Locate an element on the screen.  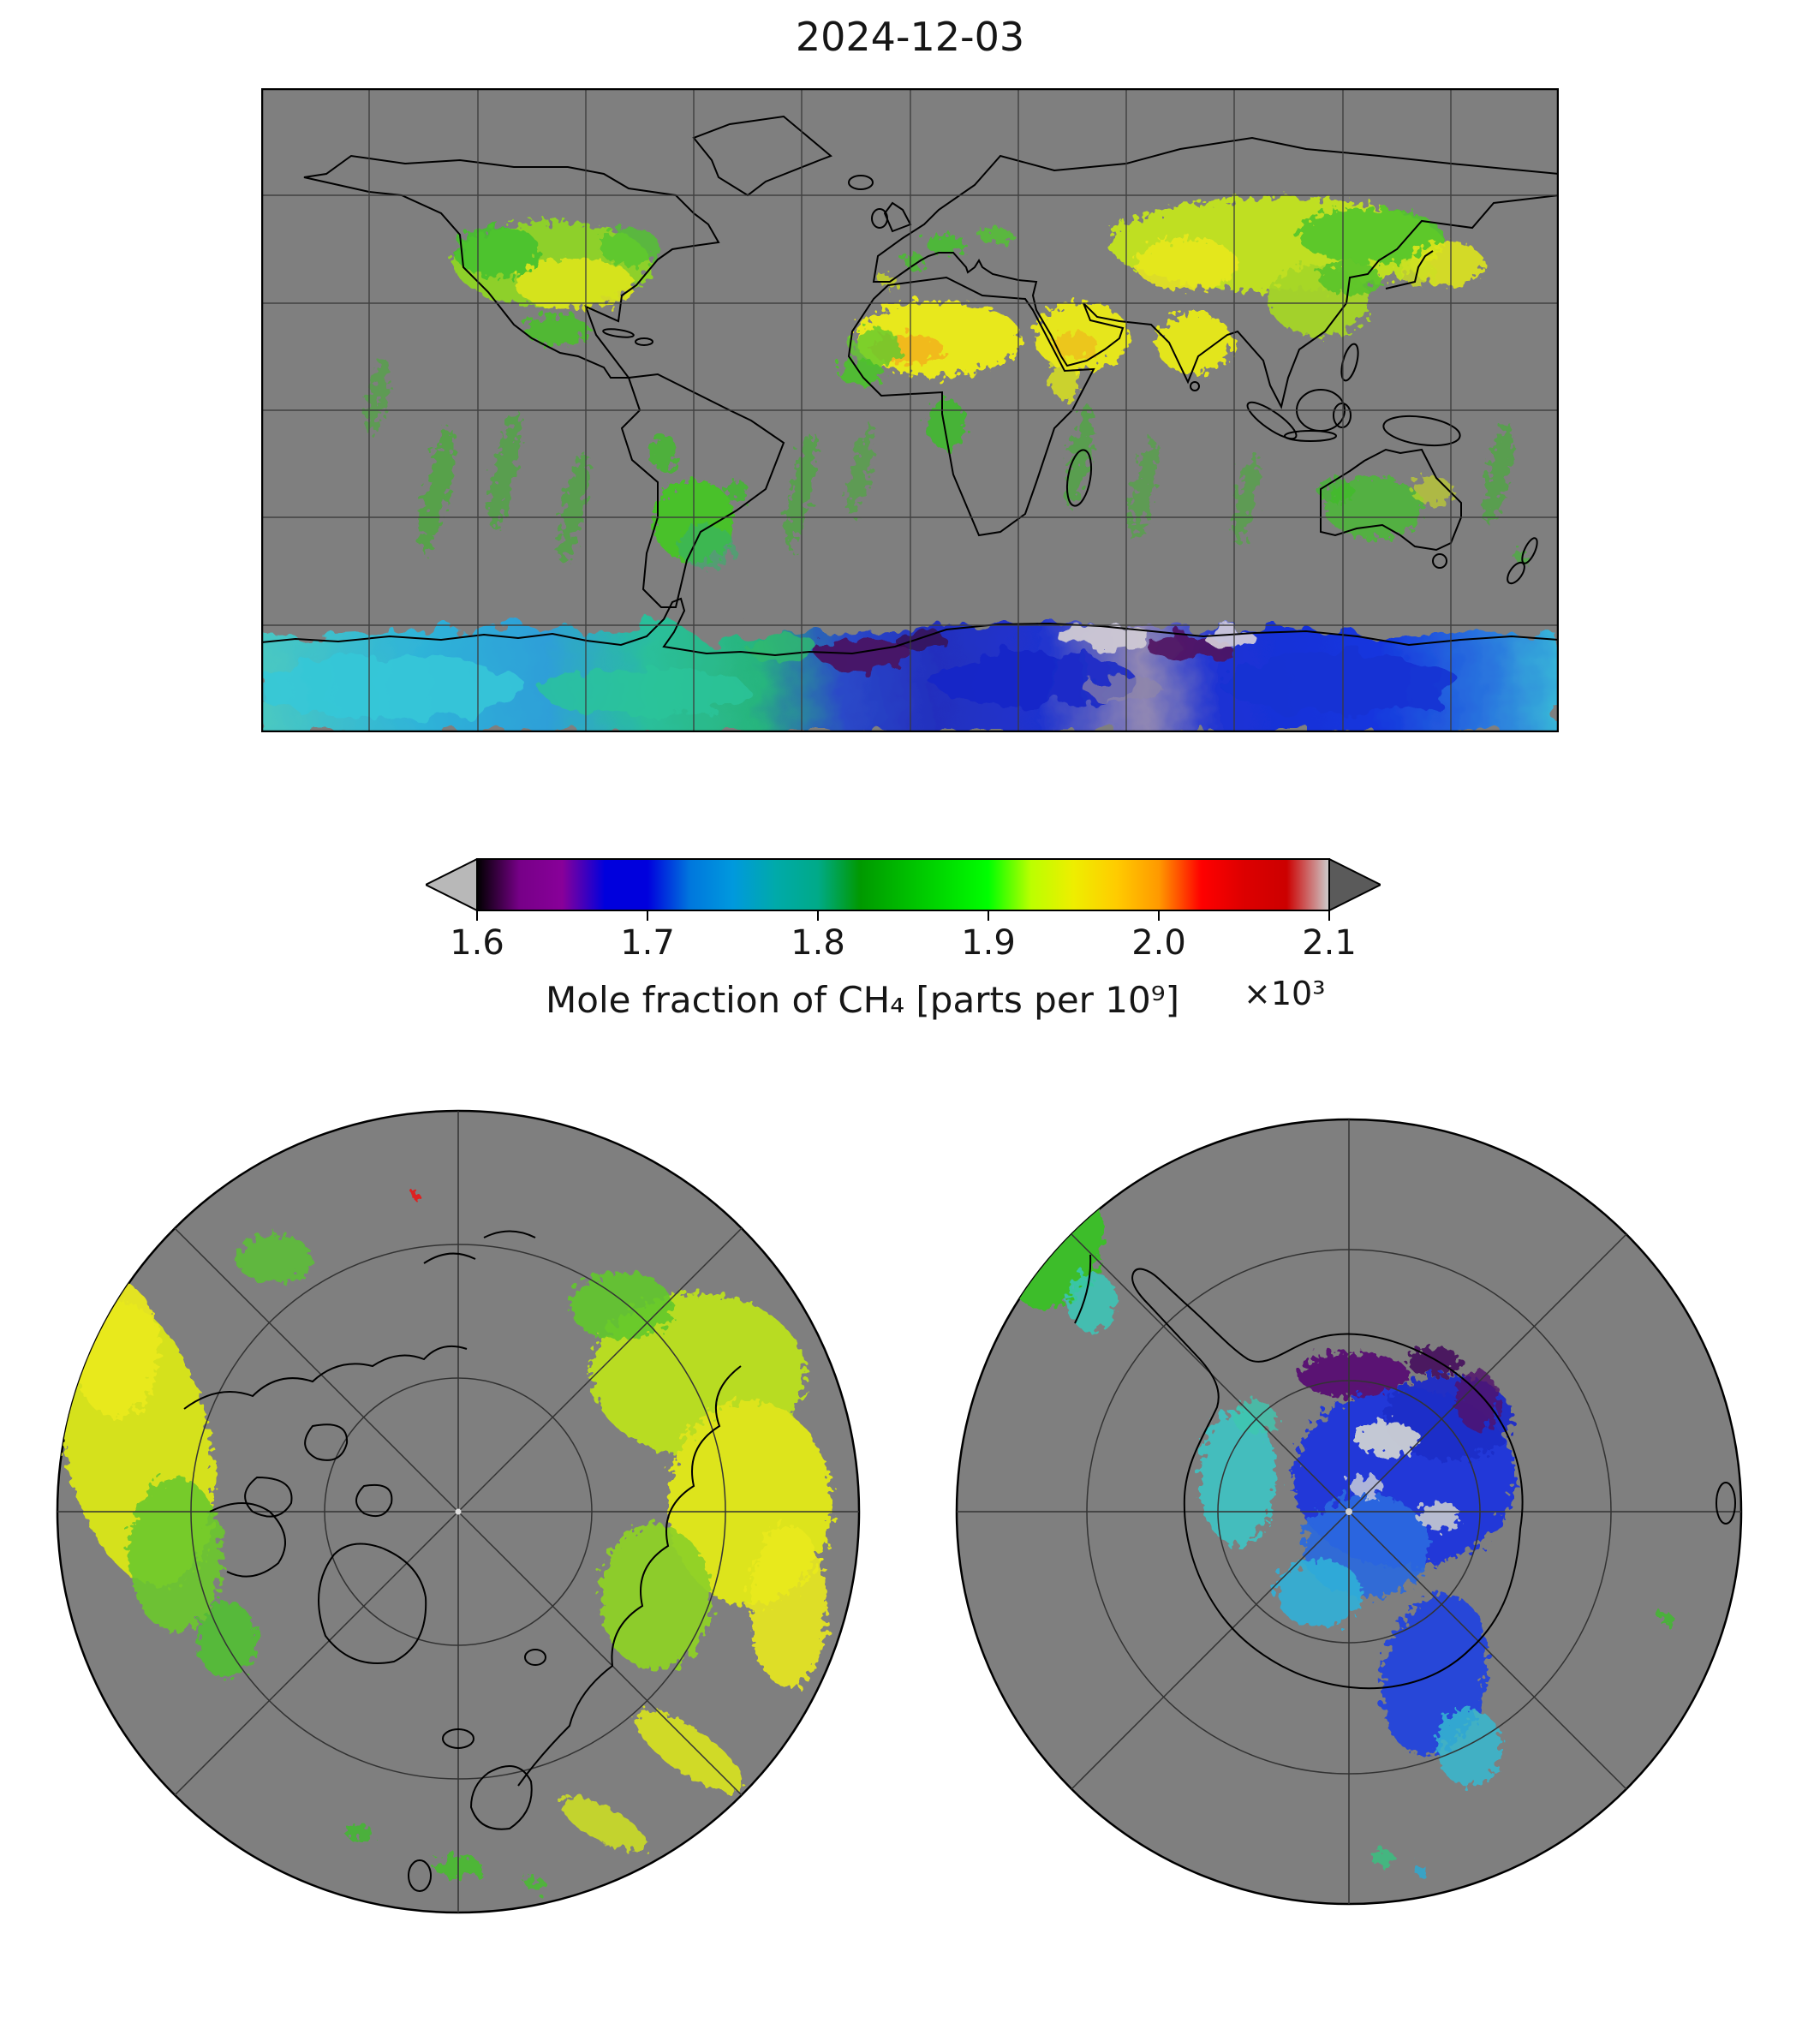
north-pole-point is located at coordinates (458, 1511).